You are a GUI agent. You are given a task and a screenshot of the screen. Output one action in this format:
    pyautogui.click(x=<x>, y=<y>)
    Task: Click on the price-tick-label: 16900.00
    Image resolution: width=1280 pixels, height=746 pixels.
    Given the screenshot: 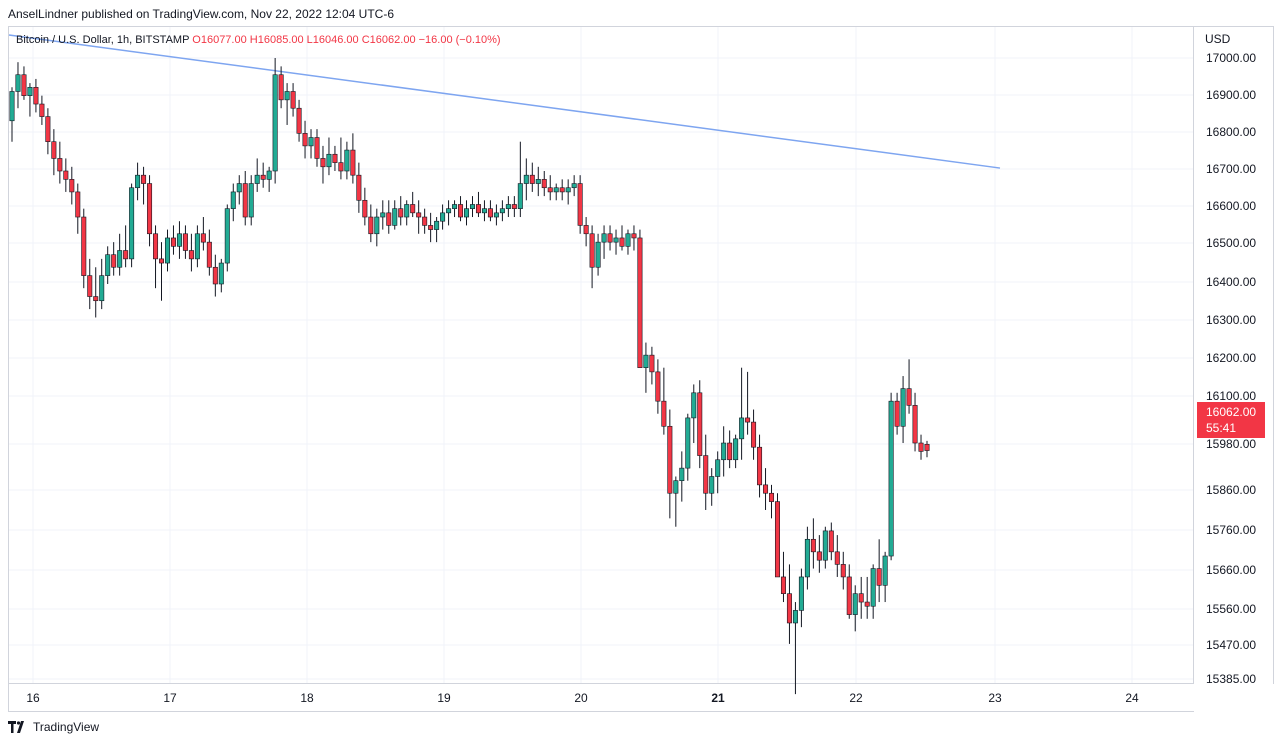 What is the action you would take?
    pyautogui.click(x=1231, y=95)
    